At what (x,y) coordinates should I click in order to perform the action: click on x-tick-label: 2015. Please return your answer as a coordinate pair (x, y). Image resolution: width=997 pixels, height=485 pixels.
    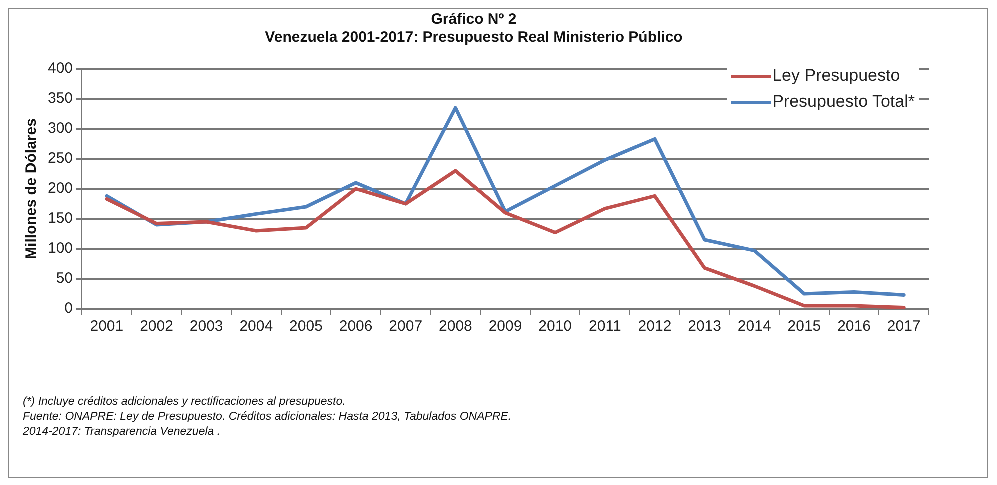
    Looking at the image, I should click on (805, 327).